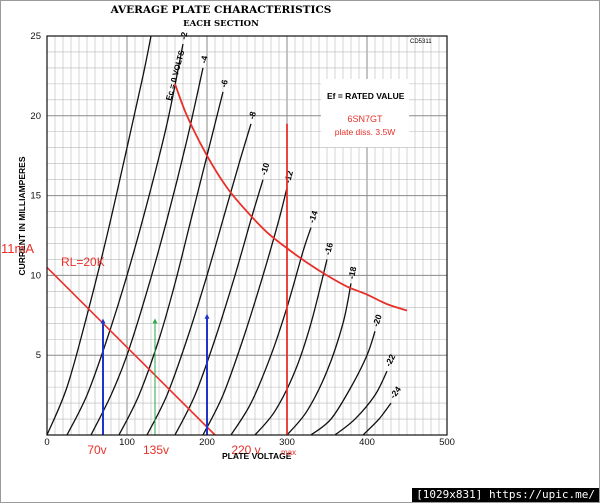  I want to click on curve-label-neg6: -6, so click(224, 83).